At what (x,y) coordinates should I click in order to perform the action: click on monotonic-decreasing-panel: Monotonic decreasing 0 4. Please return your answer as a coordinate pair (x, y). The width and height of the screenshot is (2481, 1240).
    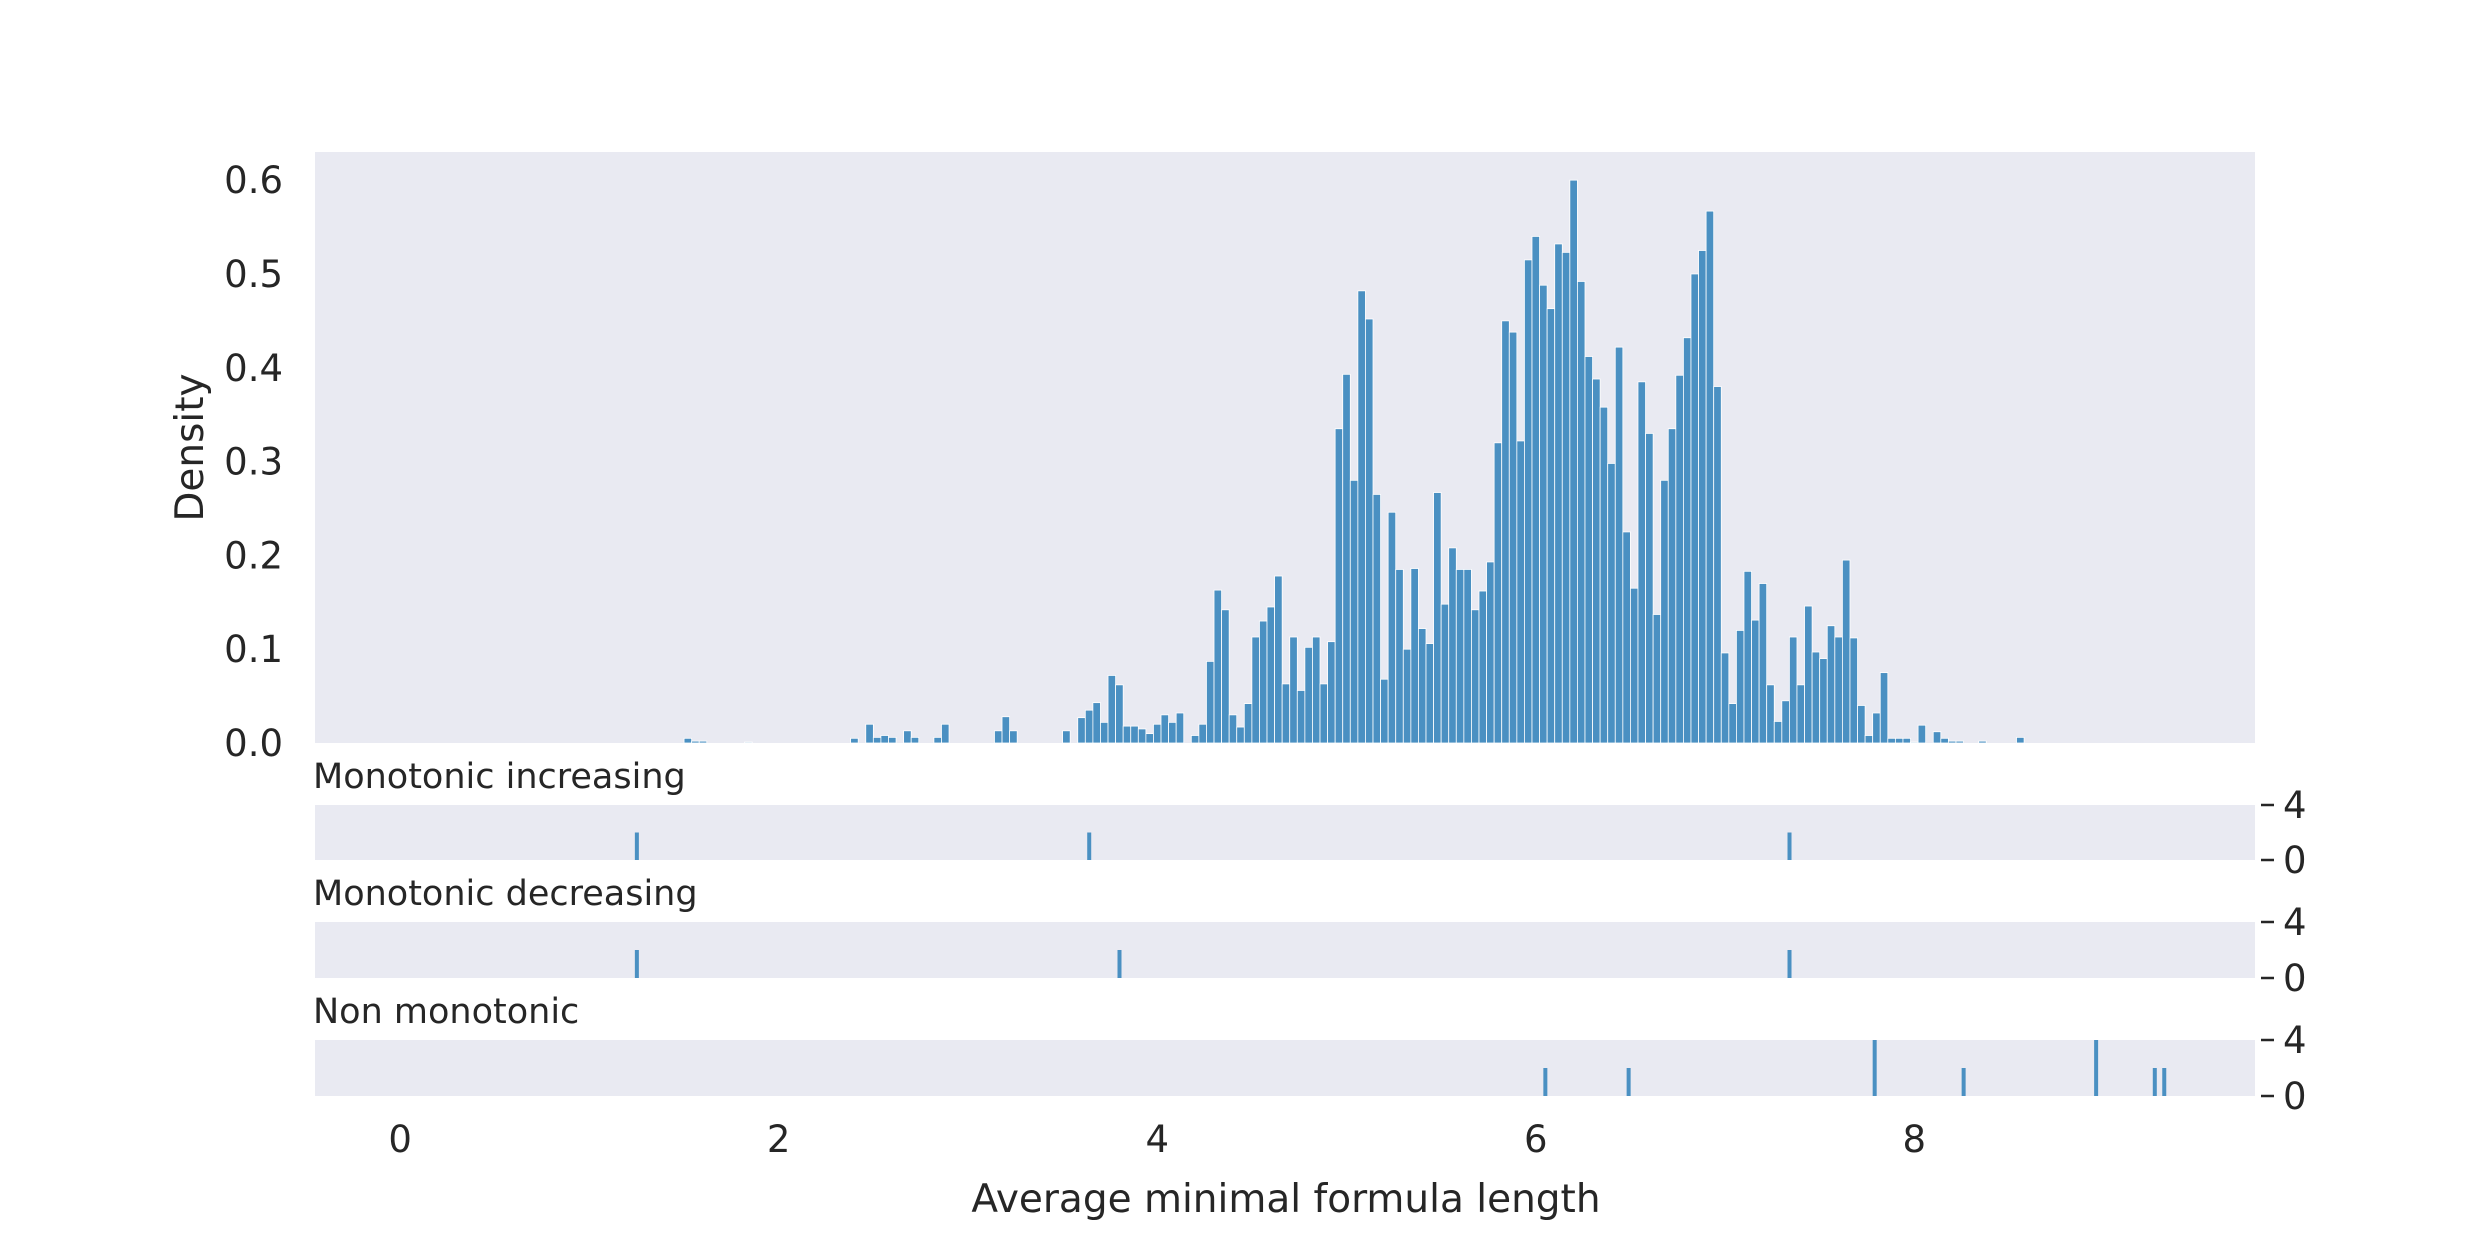
    Looking at the image, I should click on (1310, 937).